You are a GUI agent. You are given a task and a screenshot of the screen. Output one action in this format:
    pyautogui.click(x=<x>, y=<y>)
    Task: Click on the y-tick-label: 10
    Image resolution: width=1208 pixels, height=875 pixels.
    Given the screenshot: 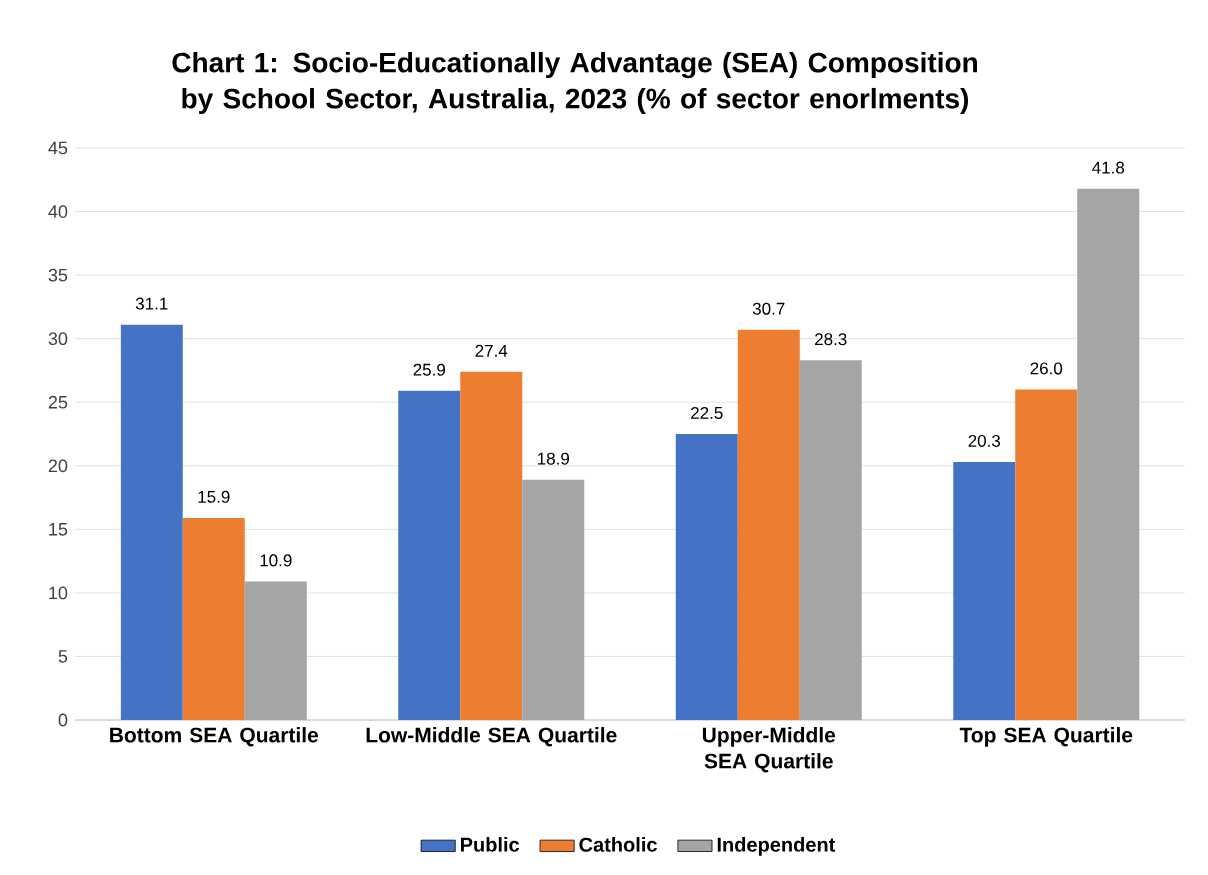 What is the action you would take?
    pyautogui.click(x=58, y=593)
    